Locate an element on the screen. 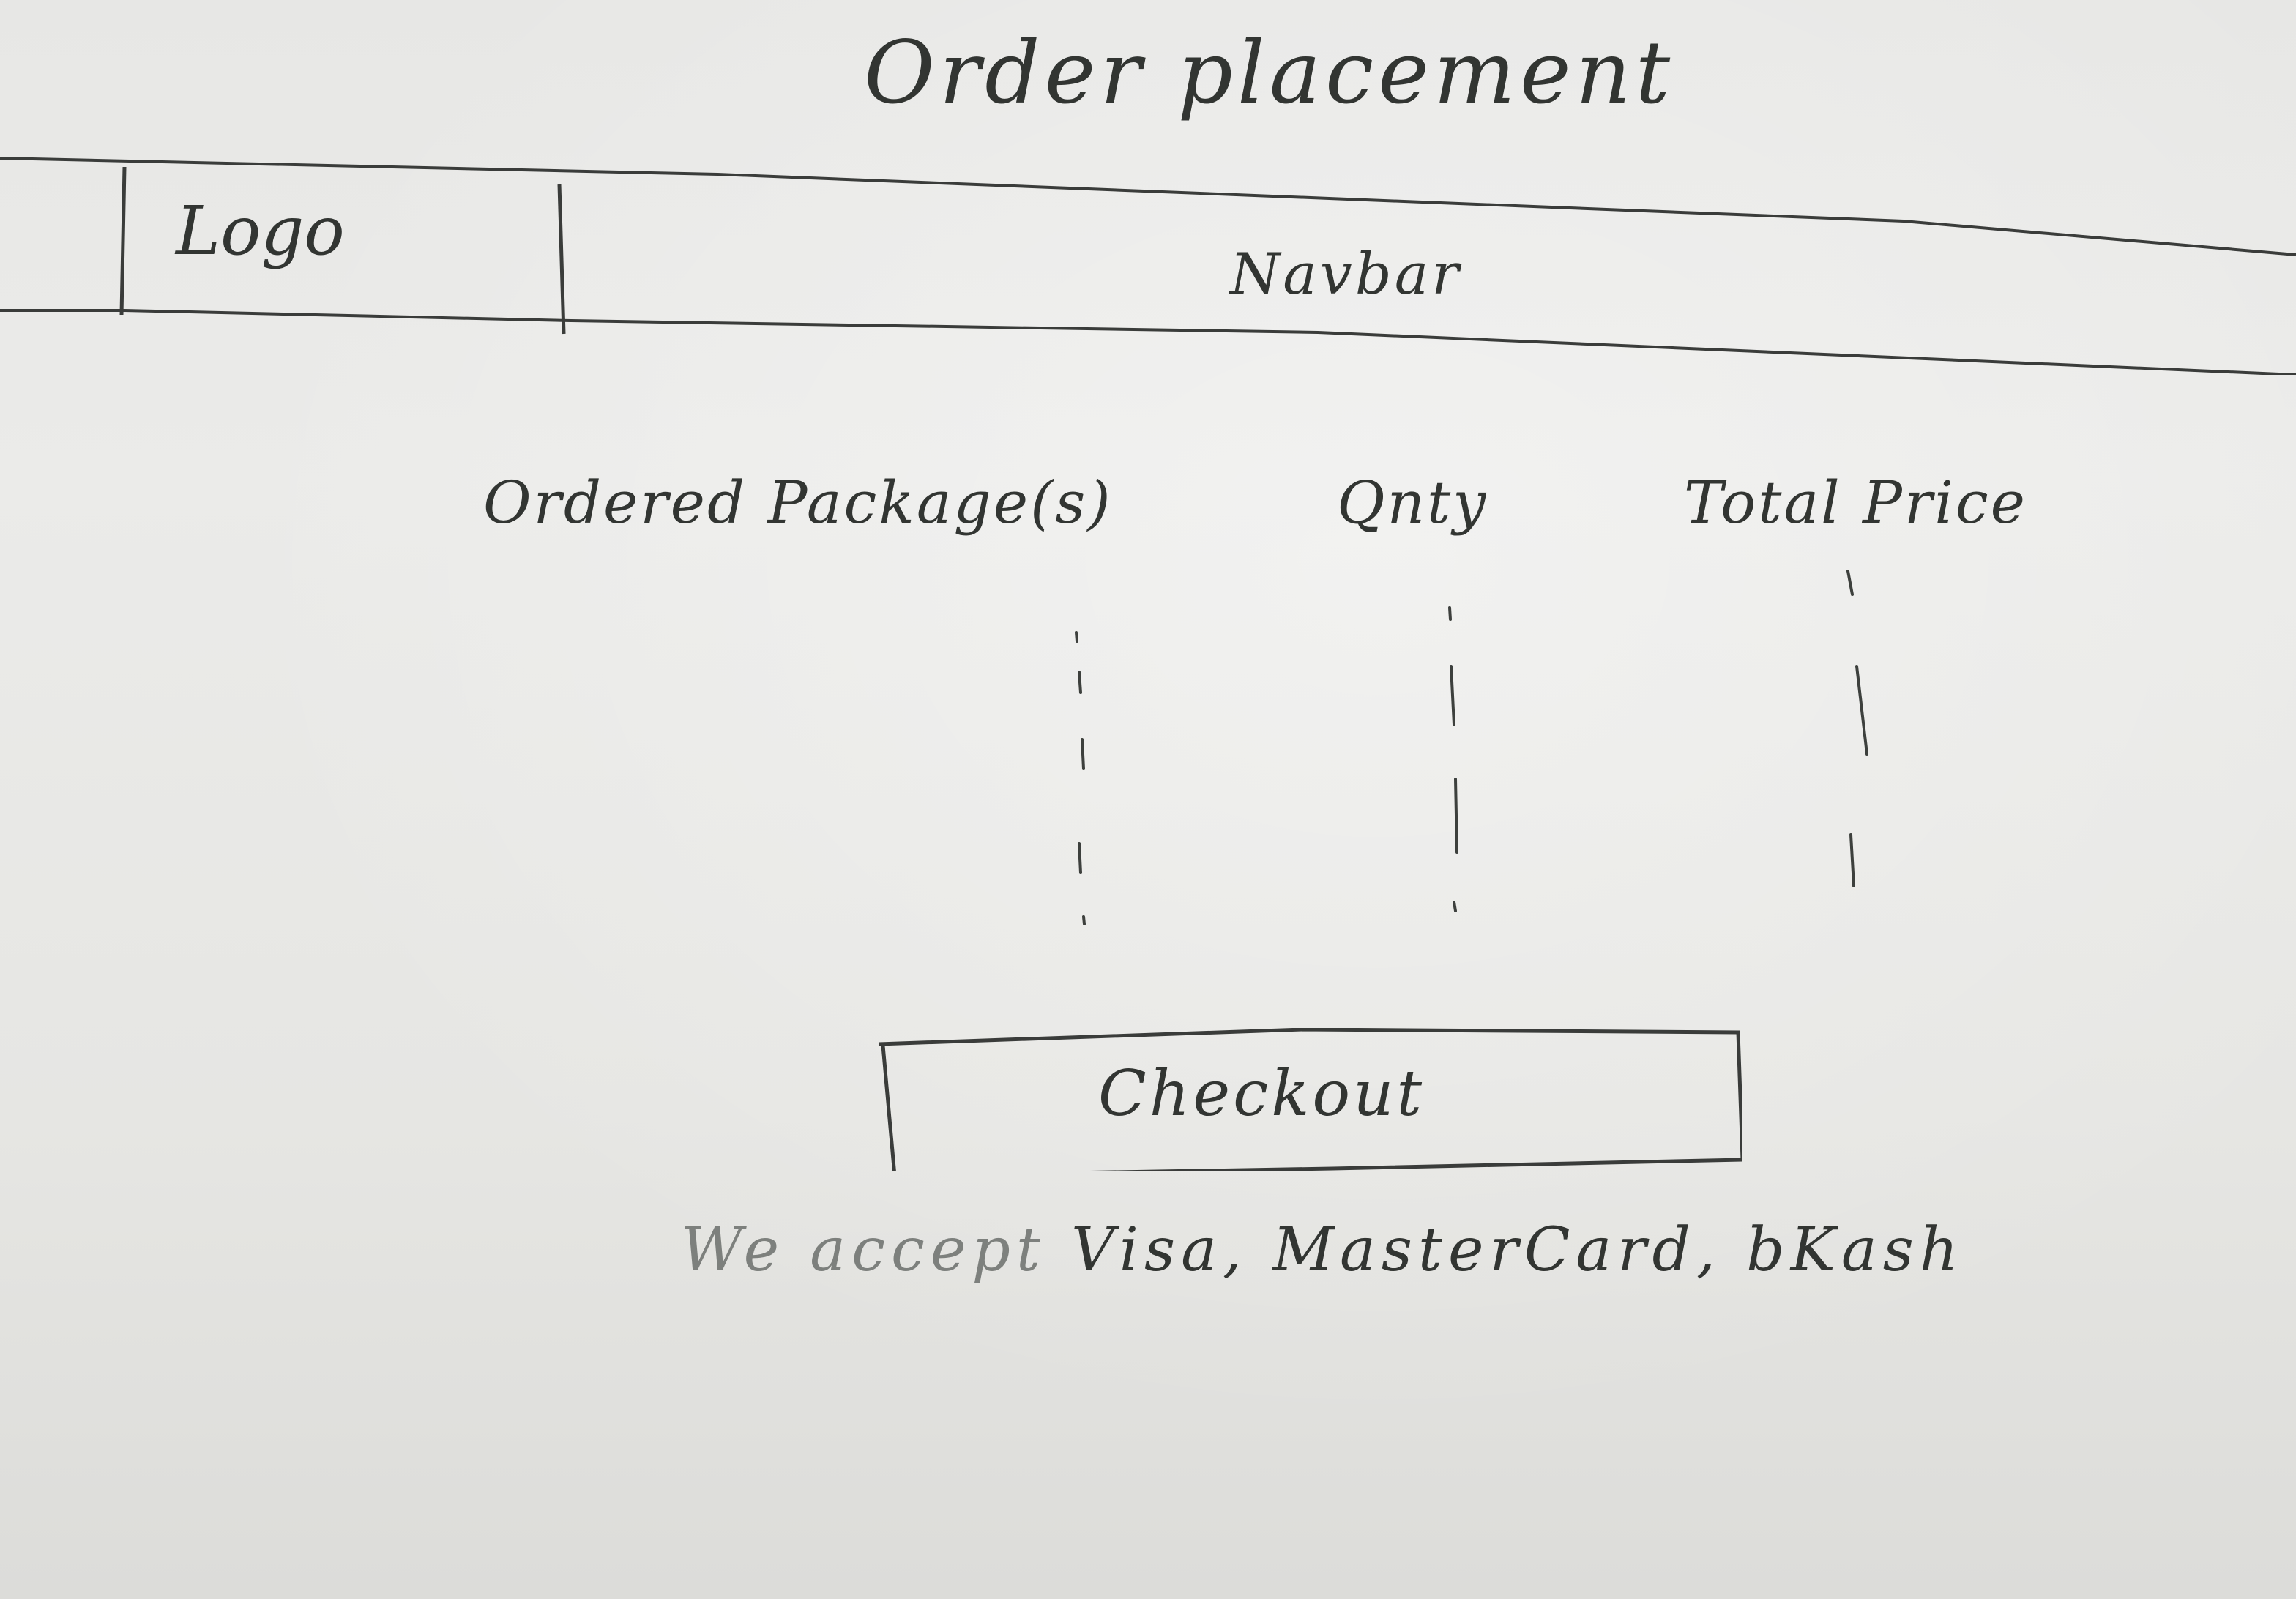  column-header-ordered-packages: Ordered Package(s) is located at coordinates (798, 503).